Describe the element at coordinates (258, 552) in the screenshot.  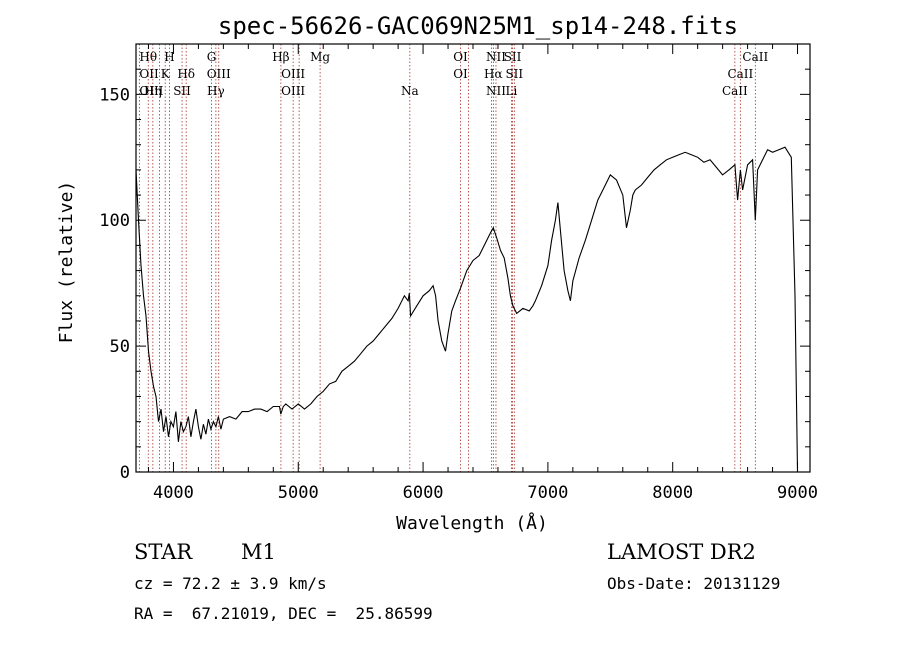
I see `object-subclass: M1` at that location.